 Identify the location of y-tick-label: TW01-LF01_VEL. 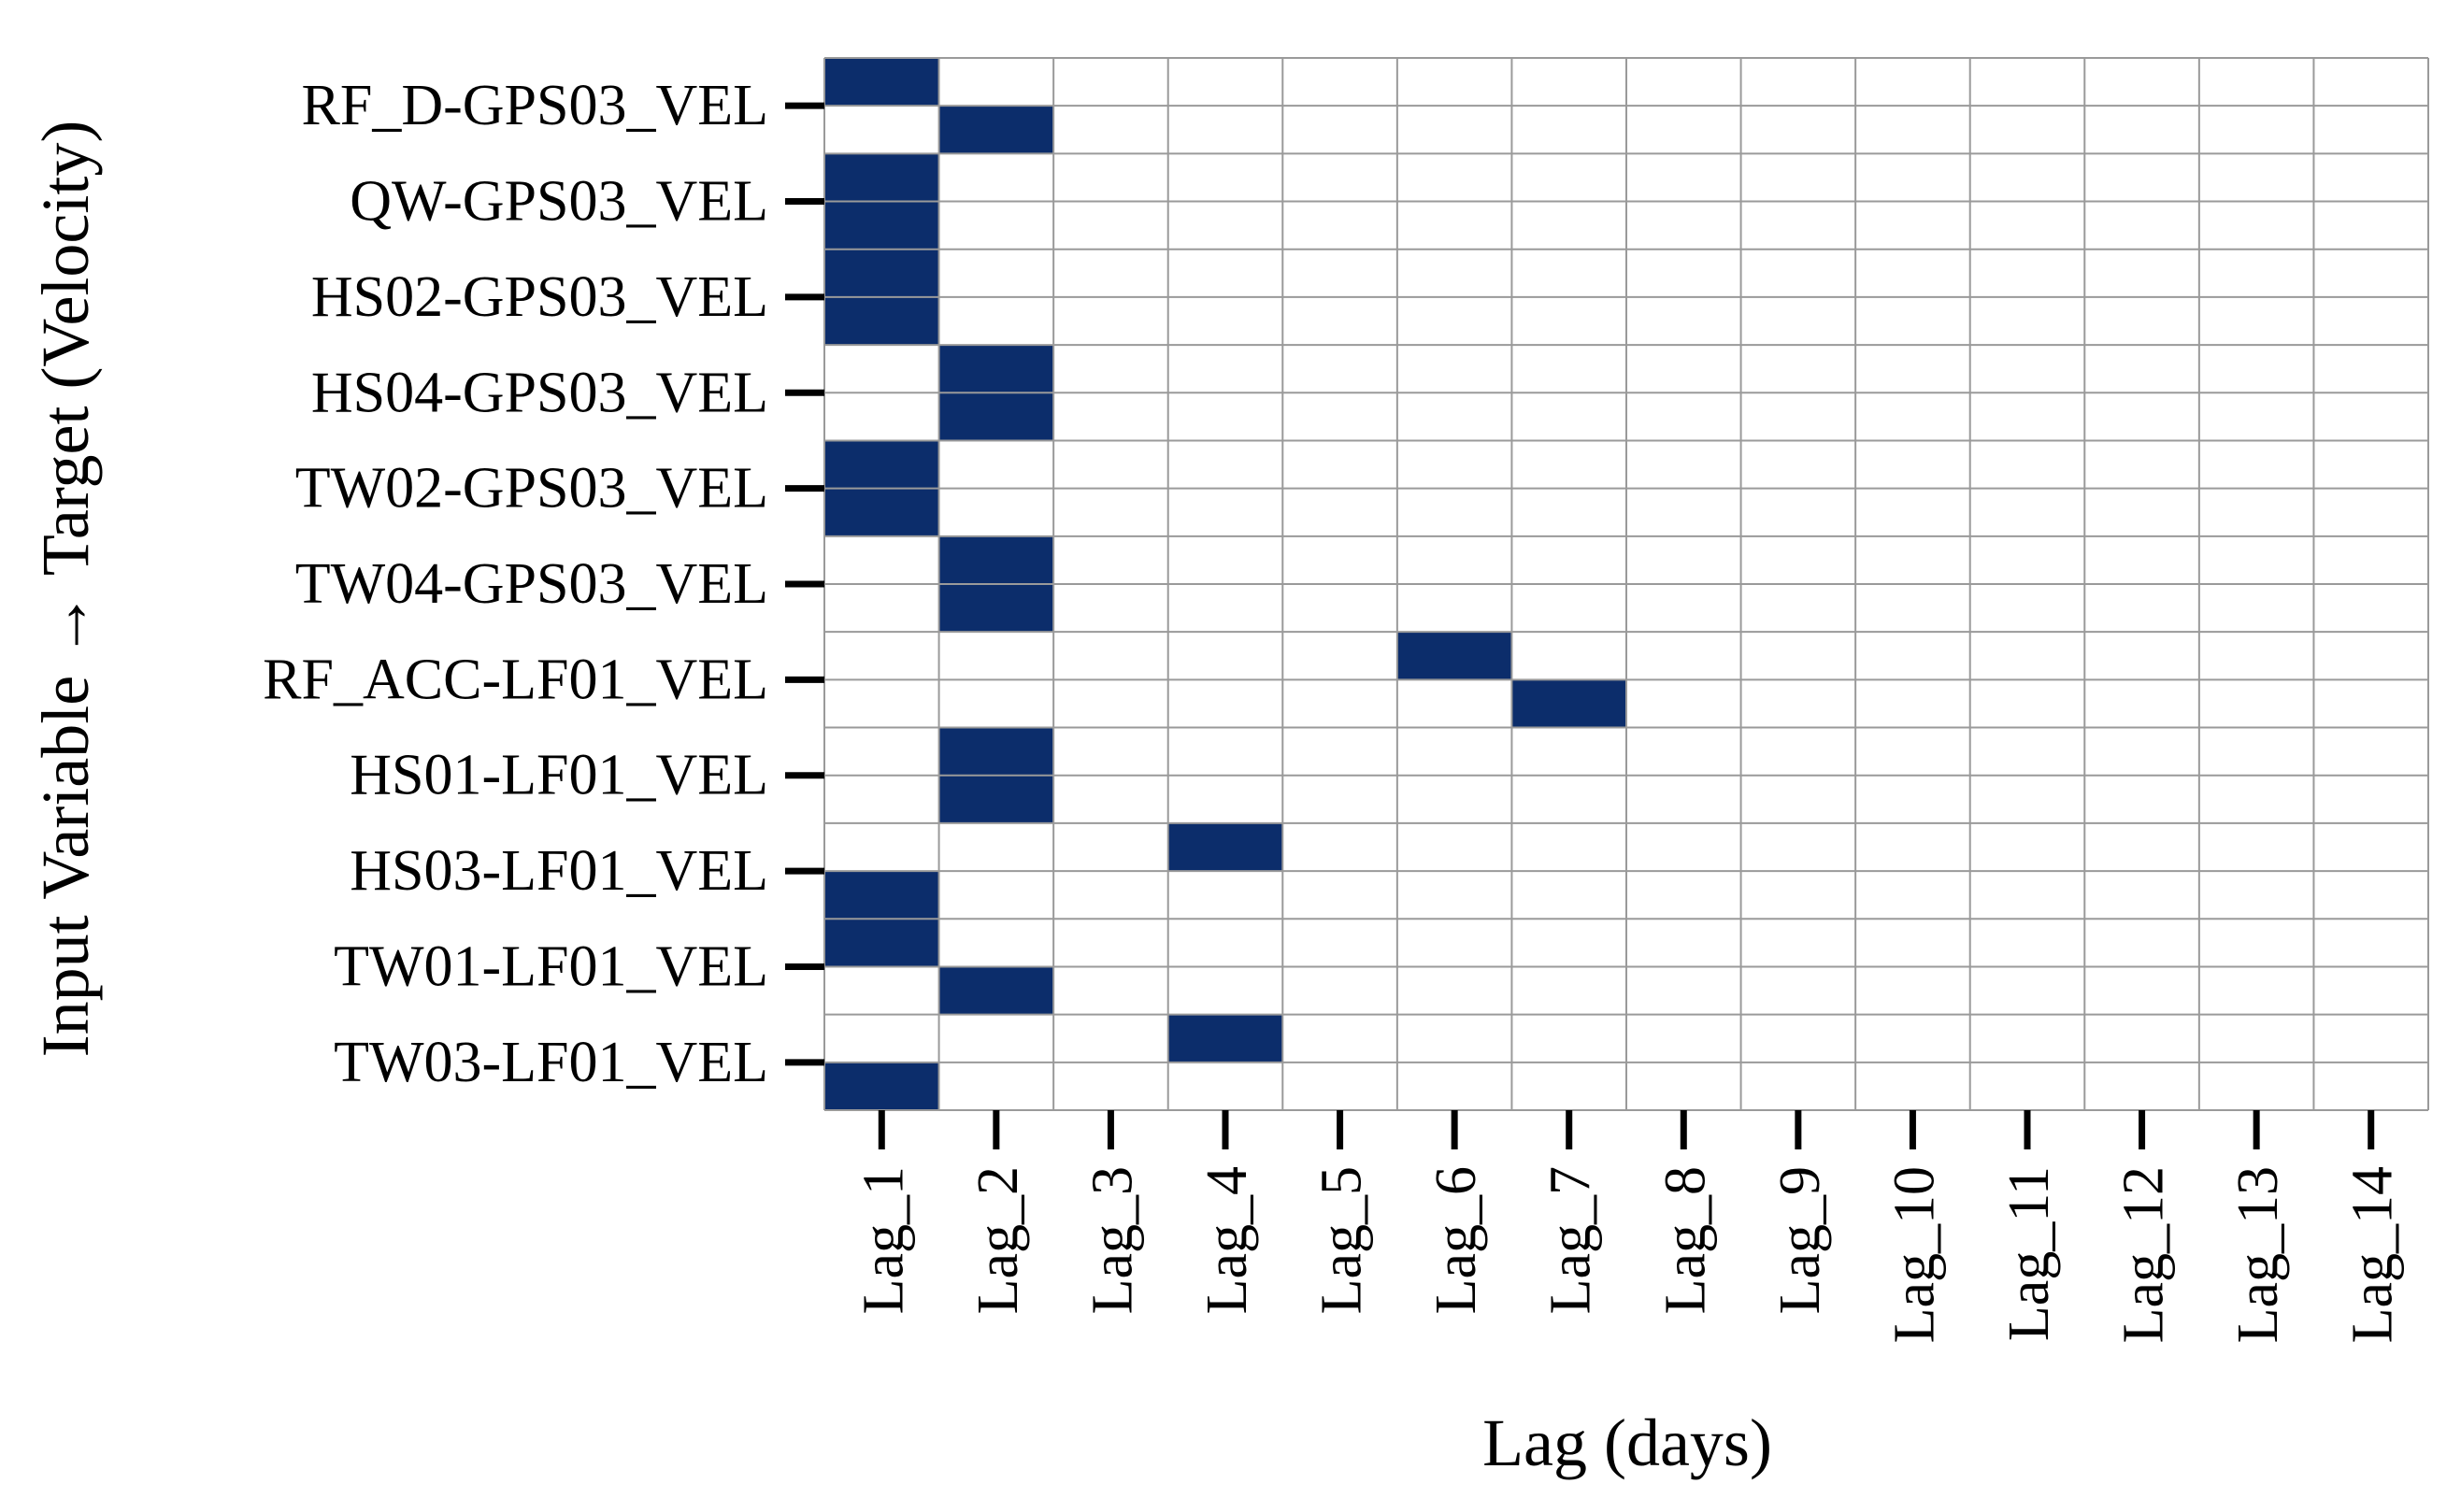
(551, 966).